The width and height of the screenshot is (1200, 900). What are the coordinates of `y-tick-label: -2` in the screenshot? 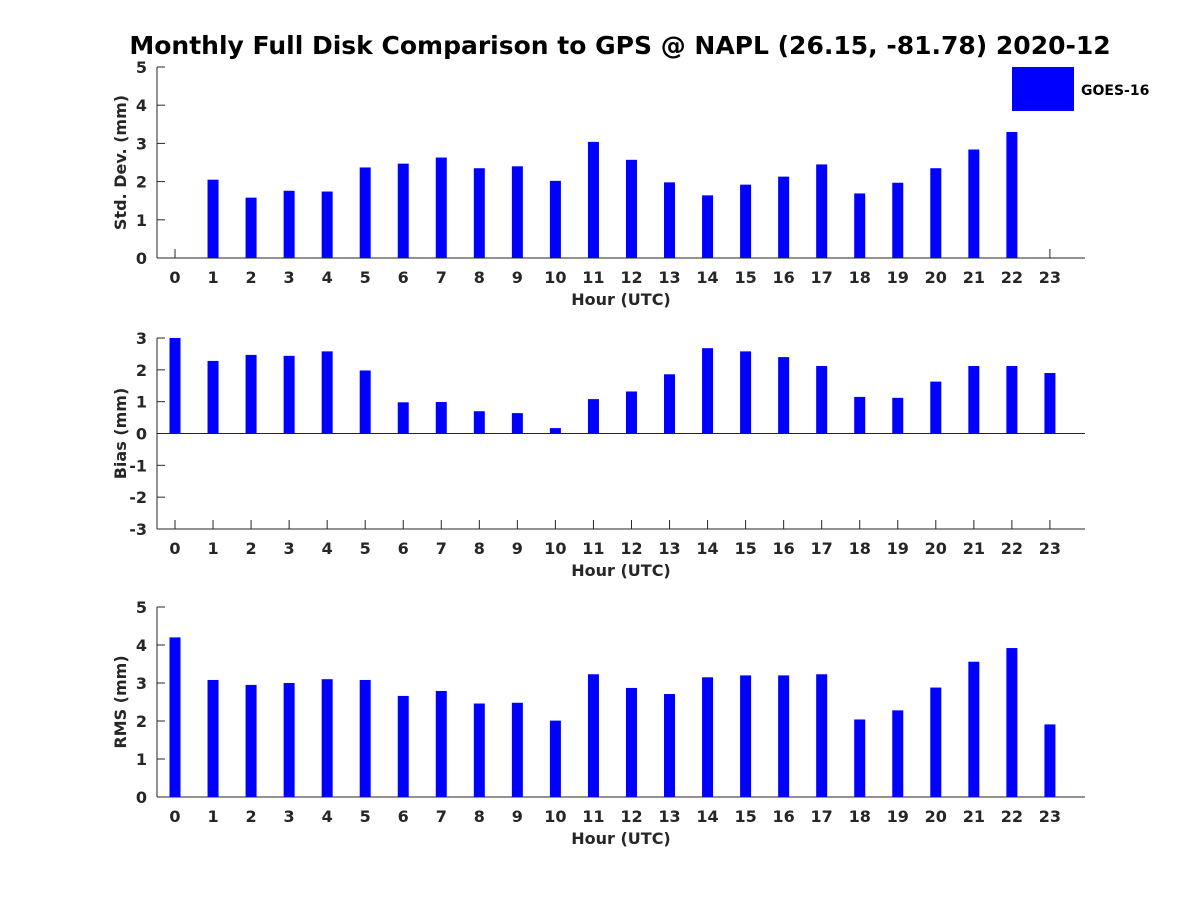 It's located at (138, 497).